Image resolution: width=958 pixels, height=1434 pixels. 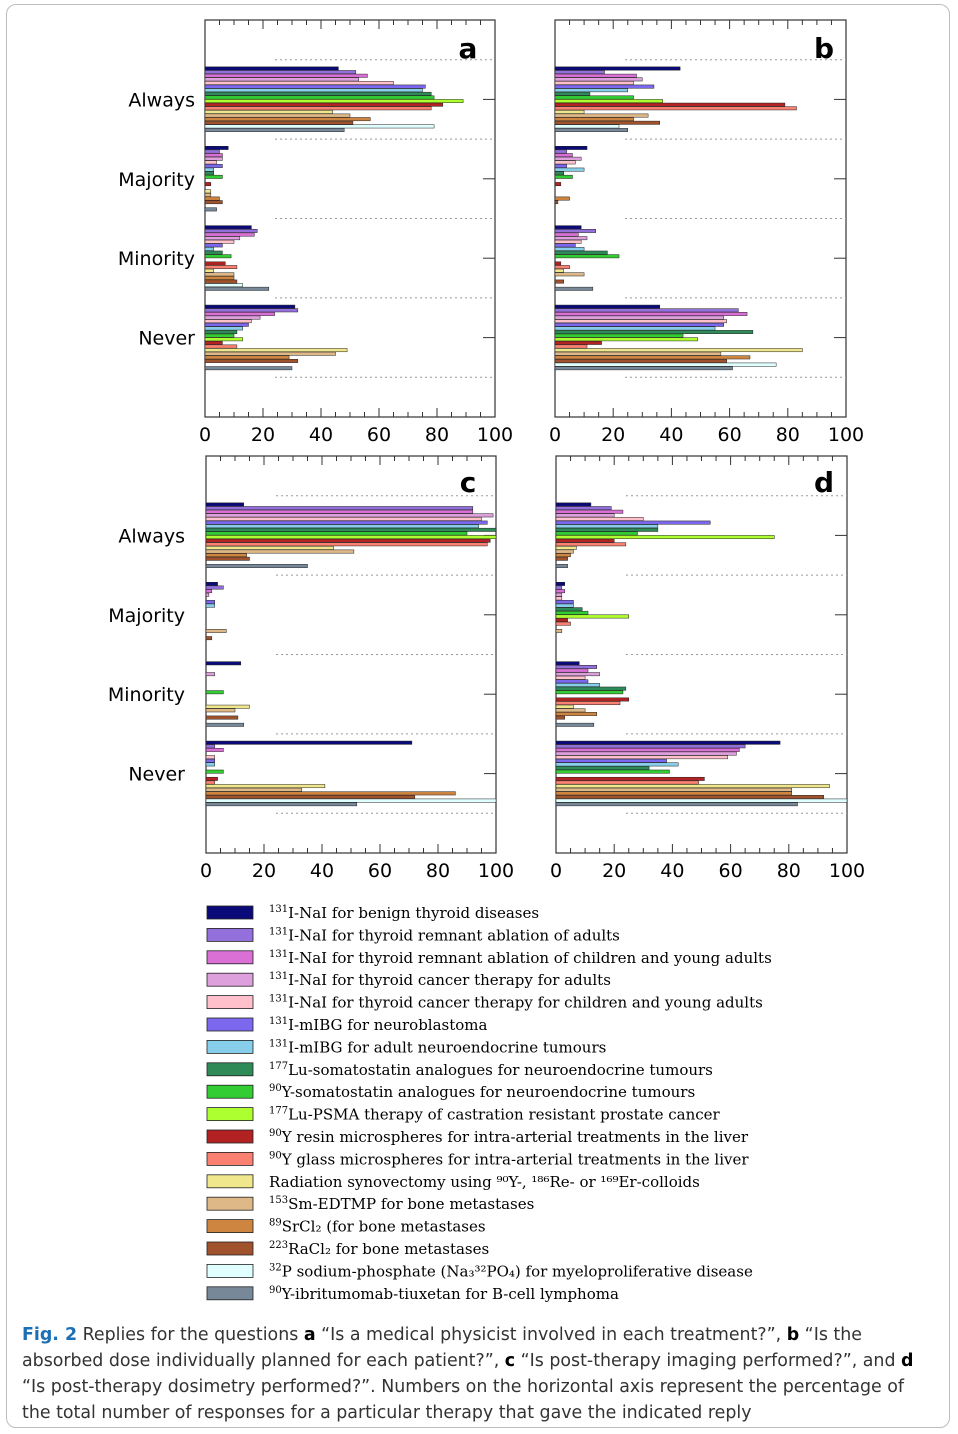 What do you see at coordinates (151, 536) in the screenshot?
I see `category-label-always: Always` at bounding box center [151, 536].